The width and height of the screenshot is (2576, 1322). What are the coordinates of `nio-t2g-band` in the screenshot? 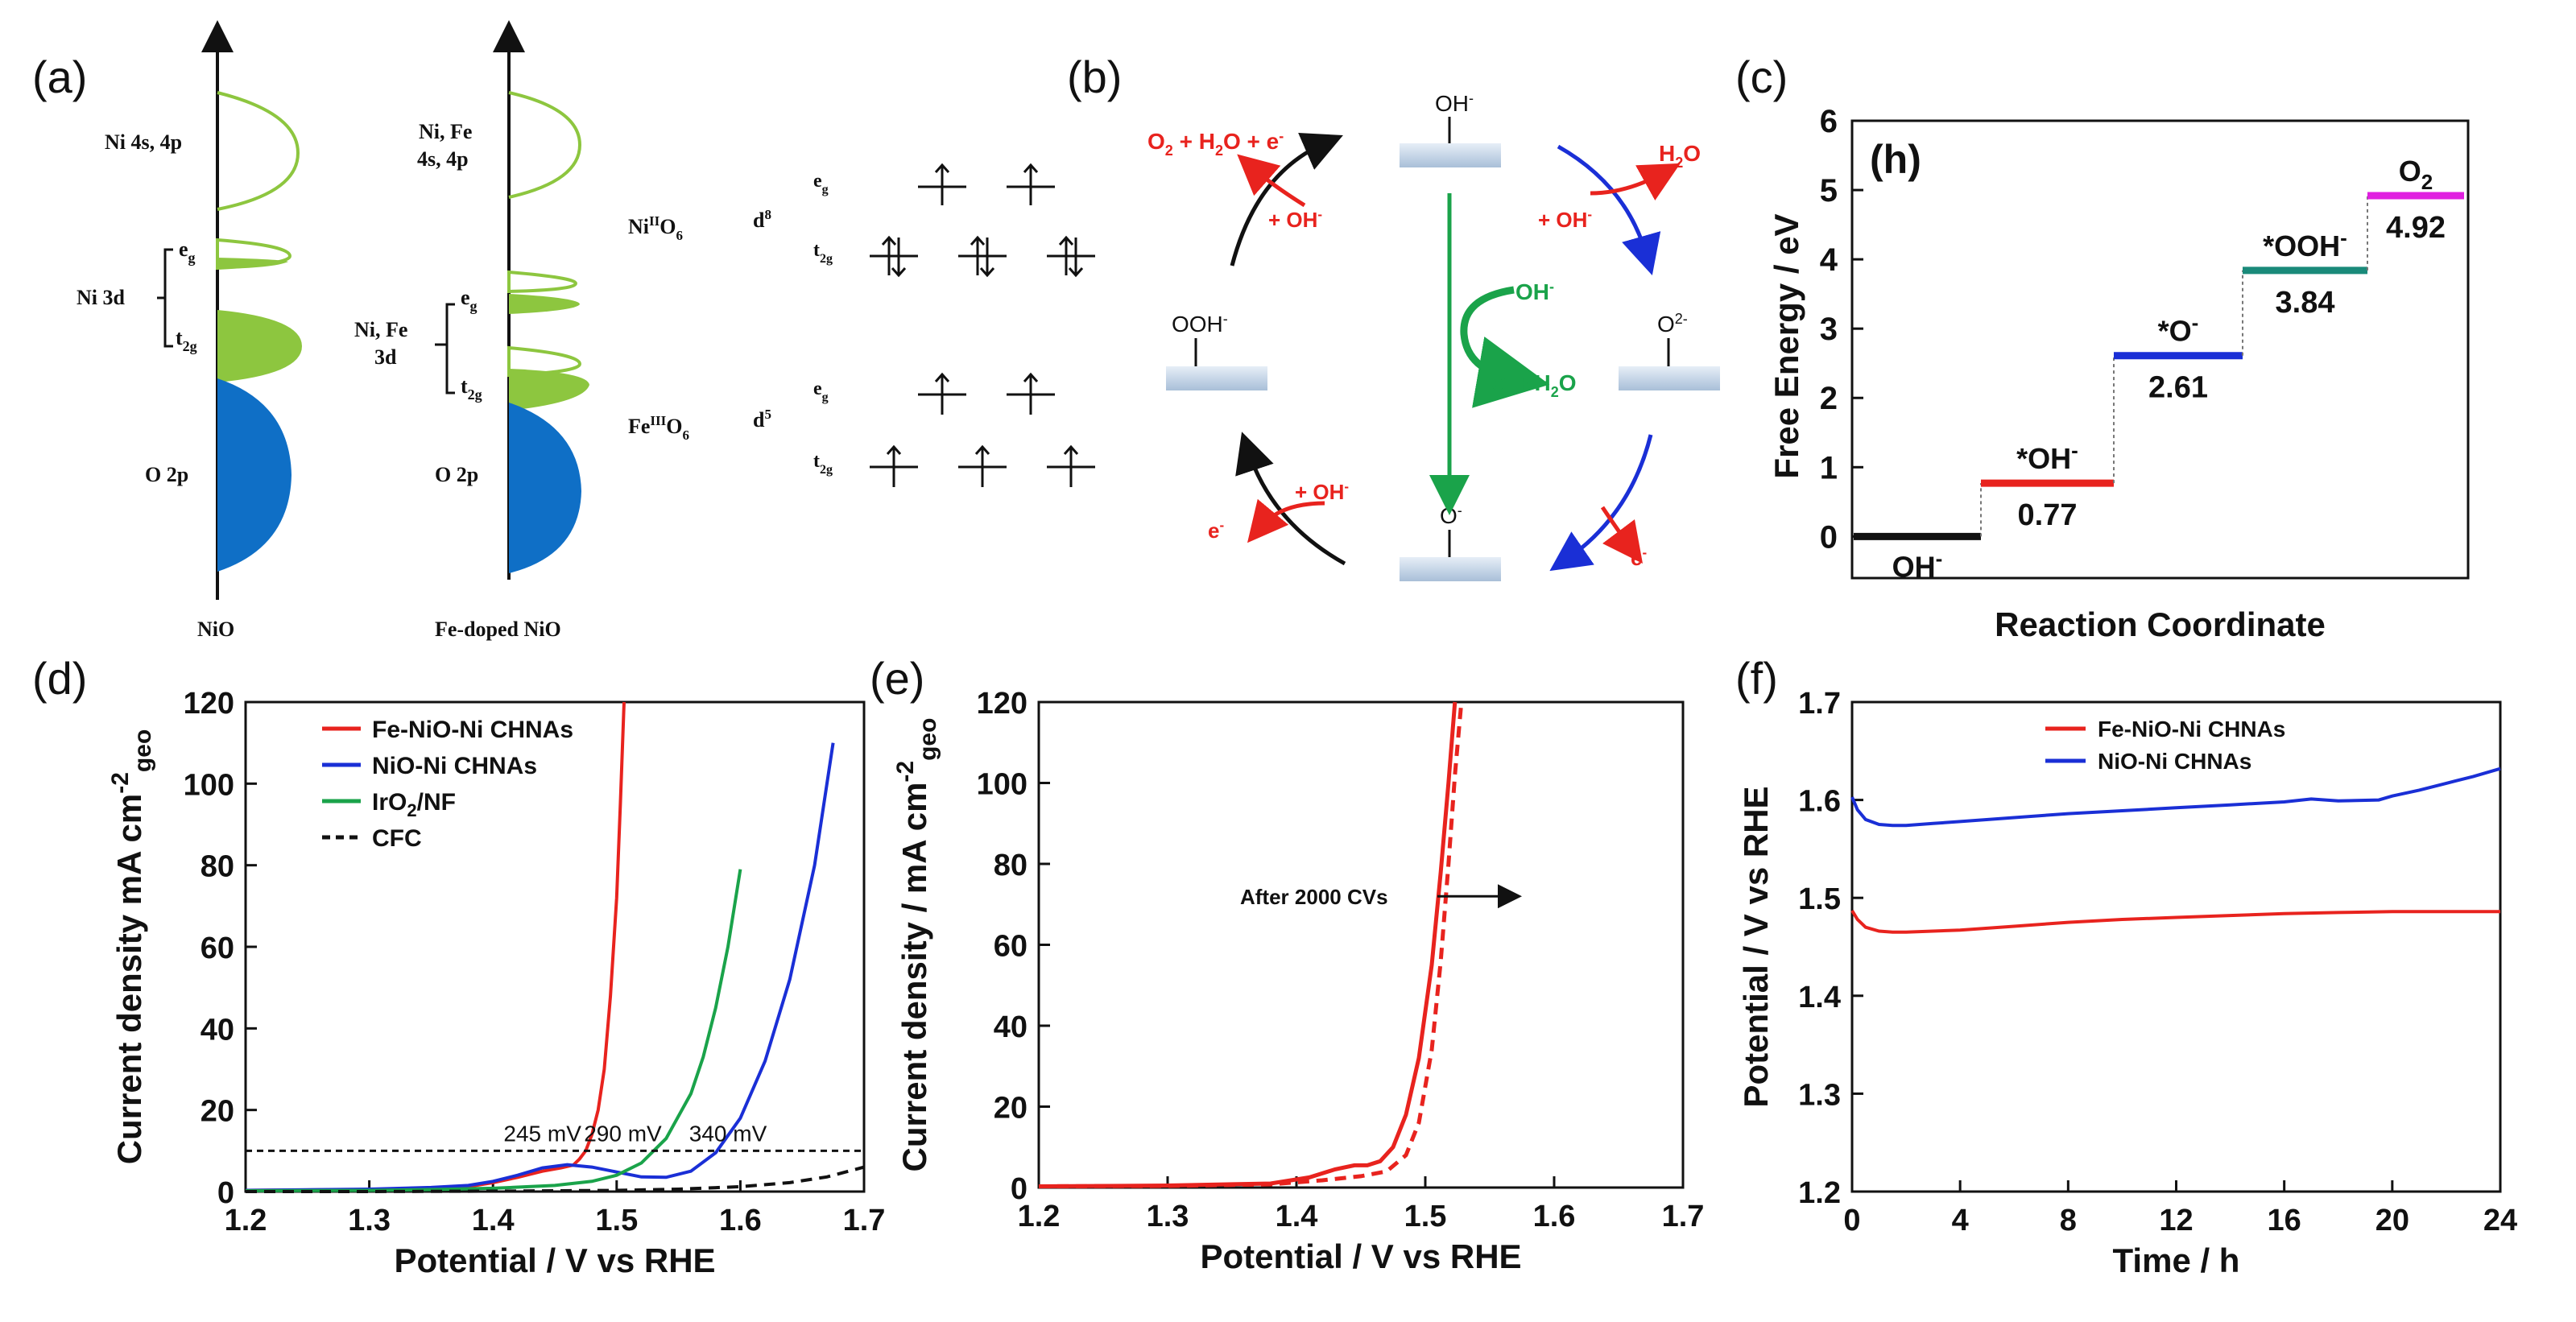 It's located at (260, 346).